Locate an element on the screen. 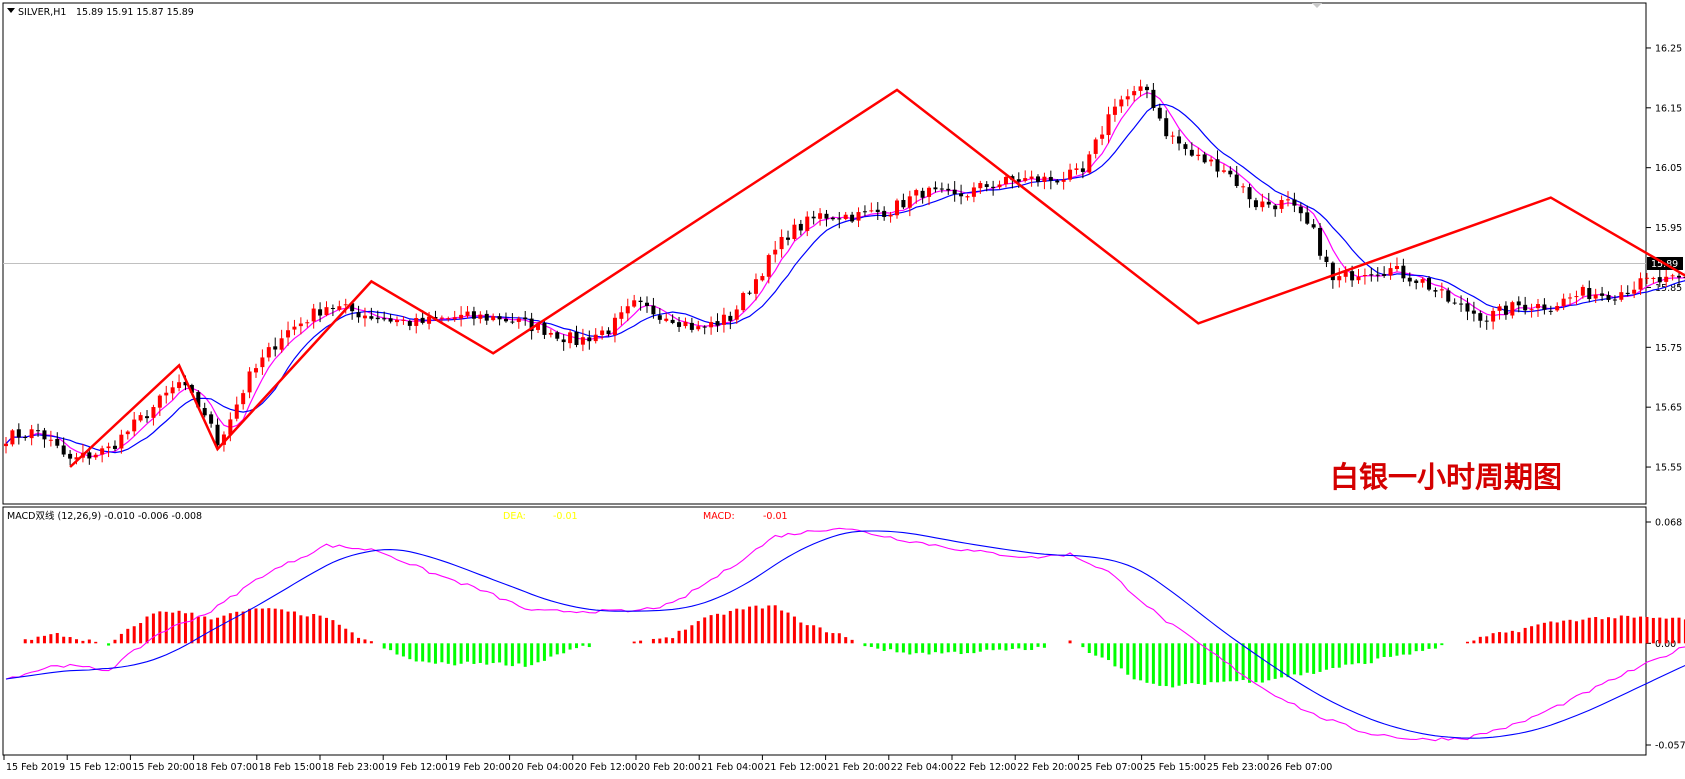 The image size is (1685, 779). time-tick-label: 22 Feb 20:00 is located at coordinates (1048, 767).